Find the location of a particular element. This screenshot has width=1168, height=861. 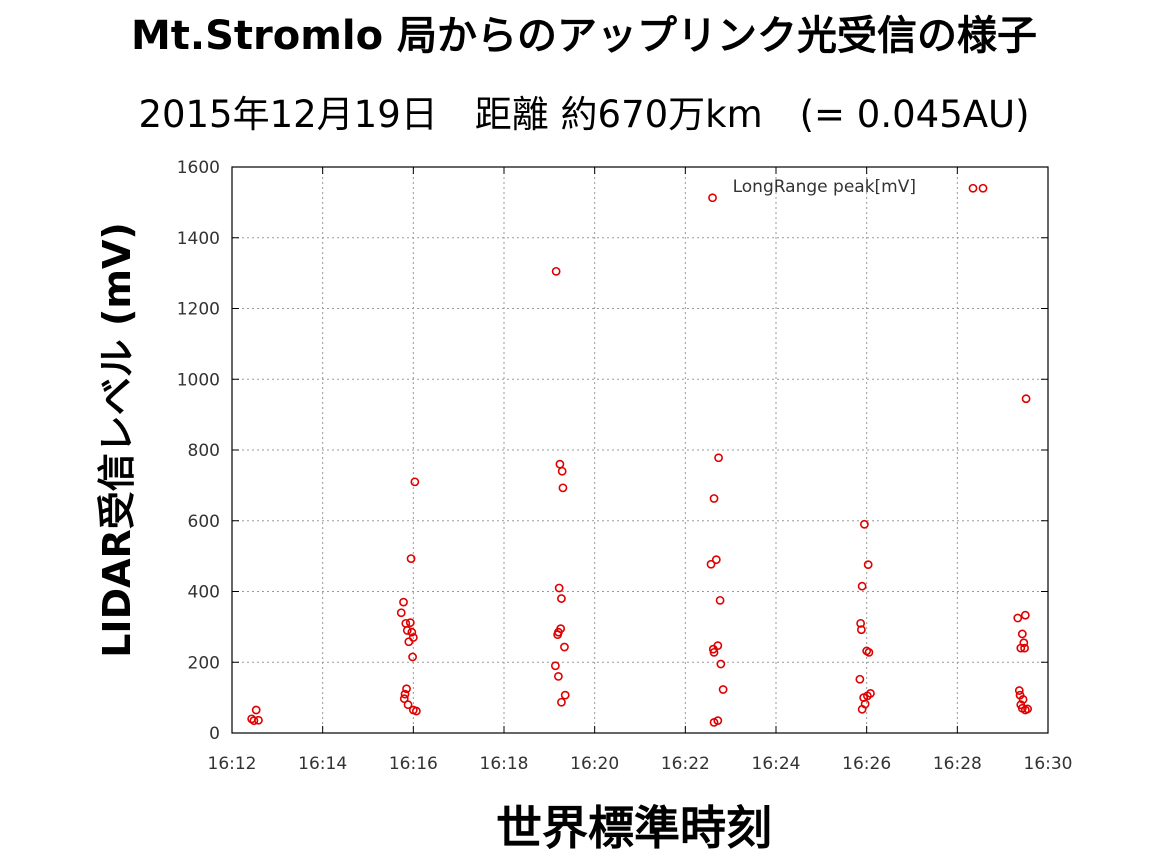

y-tick-label: 400 is located at coordinates (204, 593).